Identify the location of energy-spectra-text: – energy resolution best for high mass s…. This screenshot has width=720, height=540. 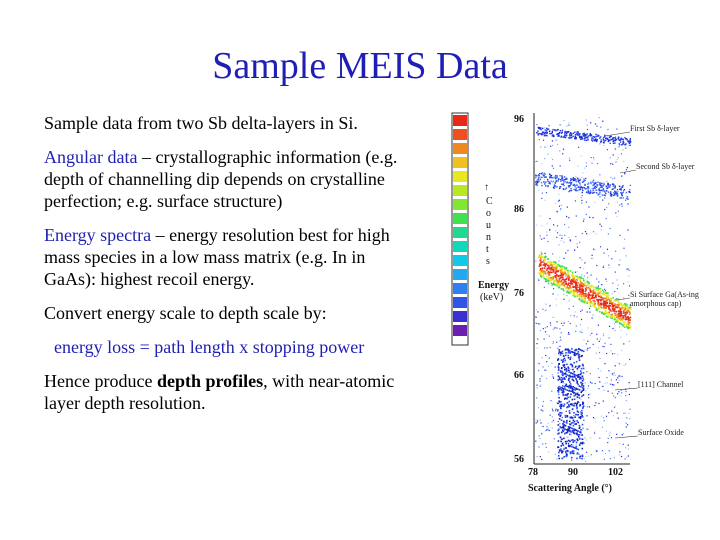
(217, 257).